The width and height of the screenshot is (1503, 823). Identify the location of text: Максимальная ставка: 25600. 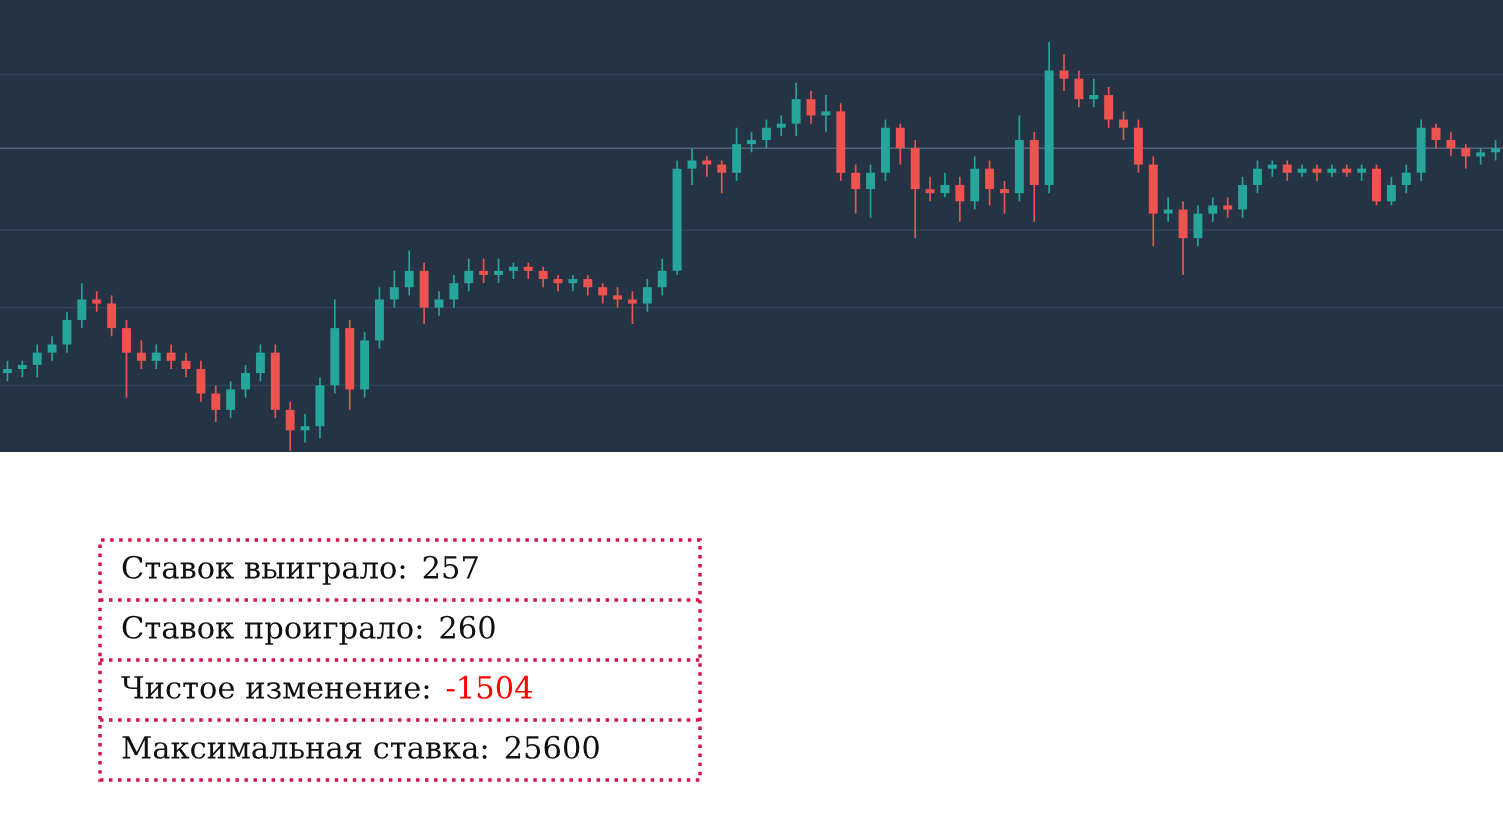
(360, 747).